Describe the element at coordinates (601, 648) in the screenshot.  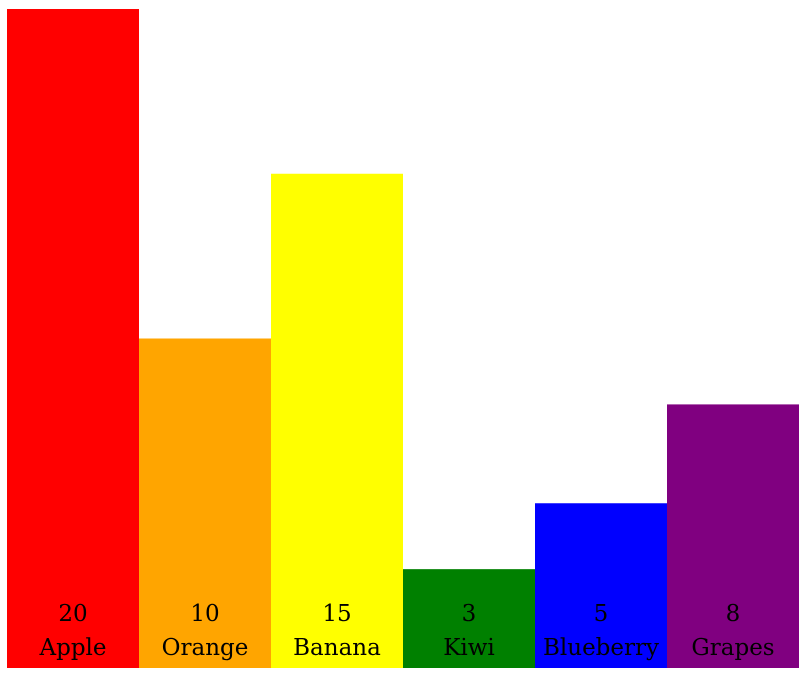
I see `category-label-blueberry: Blueberry` at that location.